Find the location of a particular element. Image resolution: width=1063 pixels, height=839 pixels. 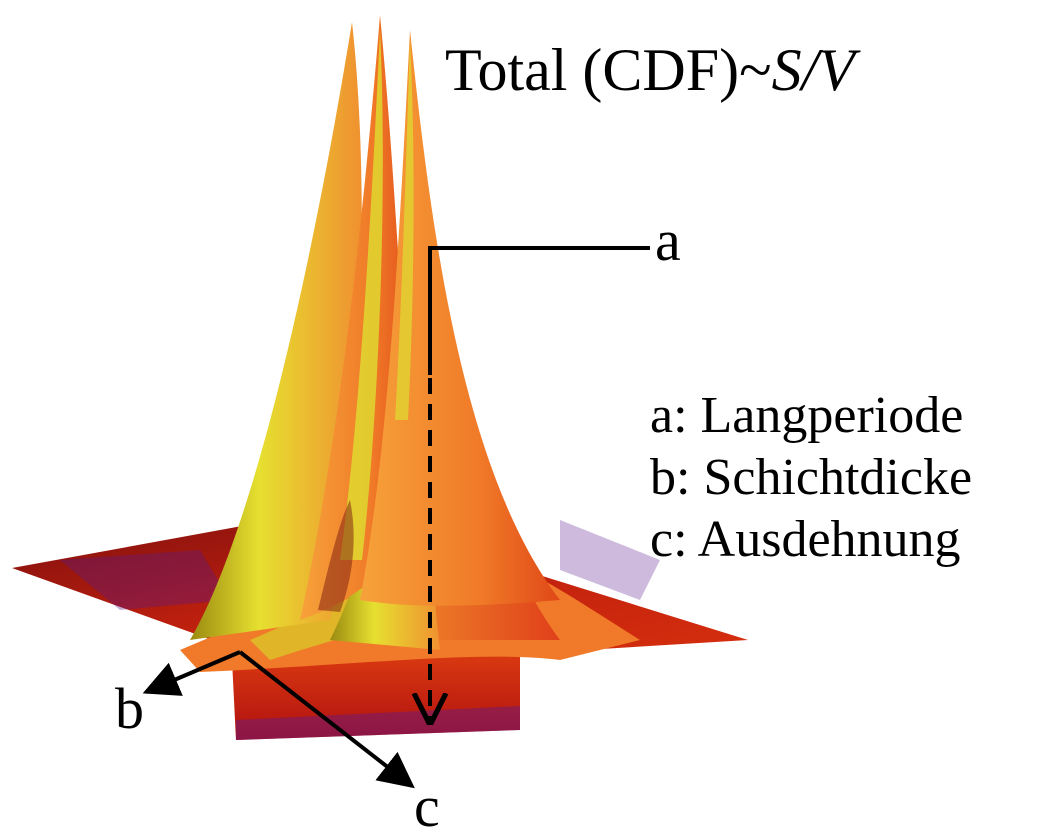

legend-item-b: b: Schichtdicke is located at coordinates (811, 477).